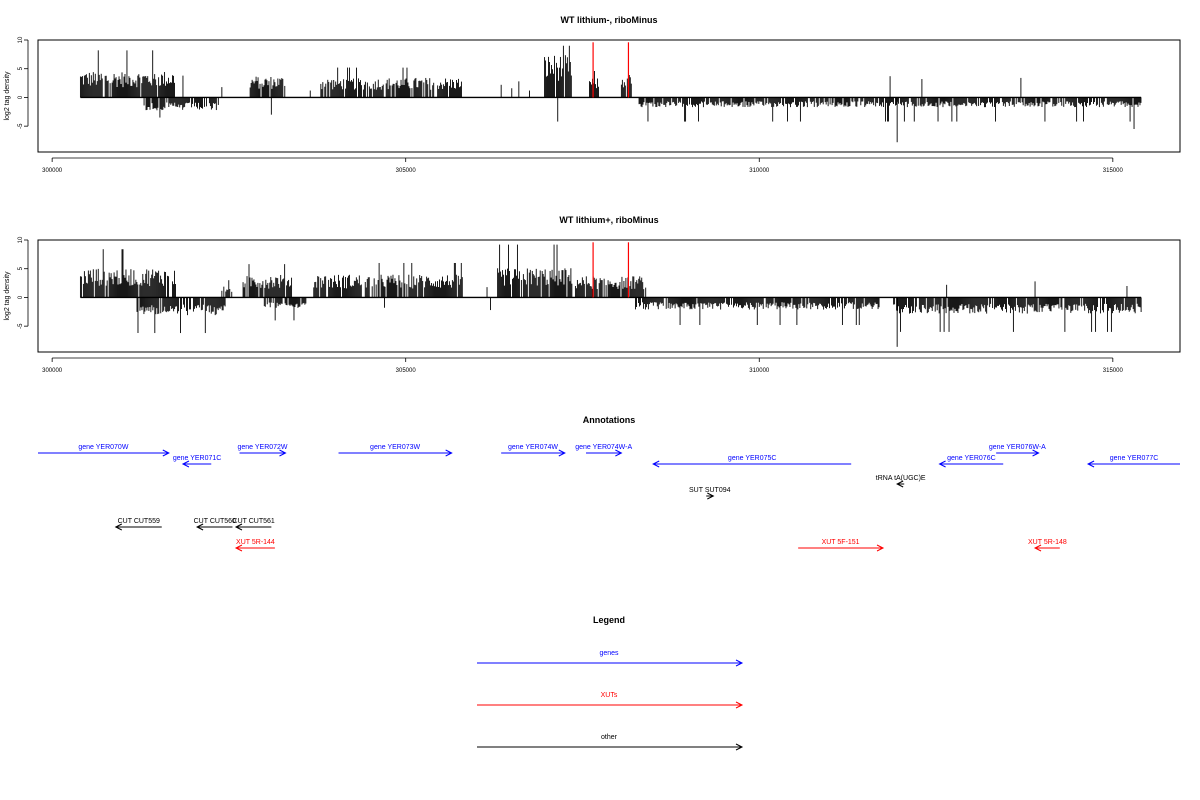  I want to click on annotation-label: gene YER074W, so click(533, 447).